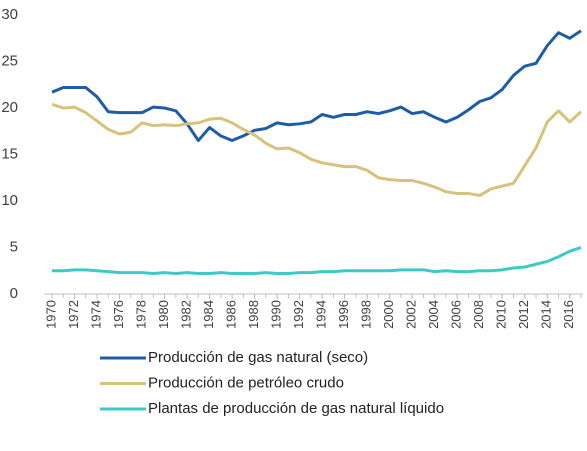  I want to click on x-tick-label: 2012, so click(523, 314).